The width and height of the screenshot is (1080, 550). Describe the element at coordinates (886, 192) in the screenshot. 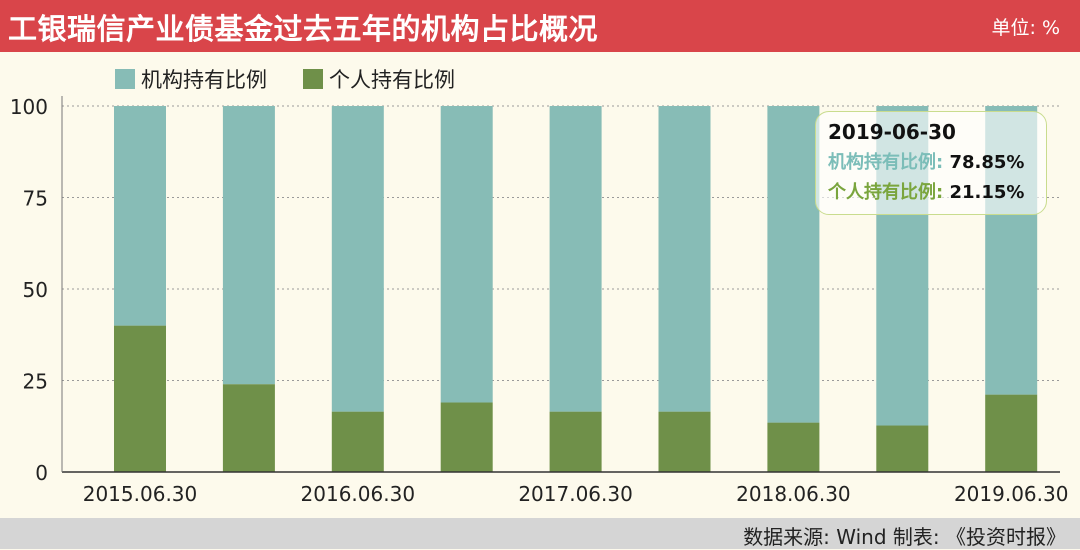

I see `tooltip-individual-label: 个人持有比例:` at that location.